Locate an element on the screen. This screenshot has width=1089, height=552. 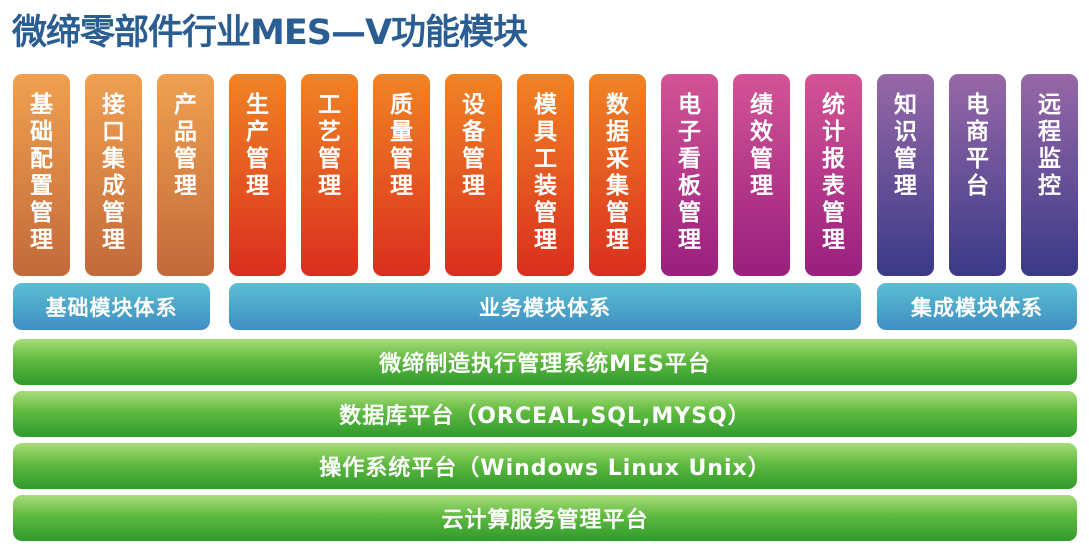
group-integration: 集成模块体系 is located at coordinates (977, 306).